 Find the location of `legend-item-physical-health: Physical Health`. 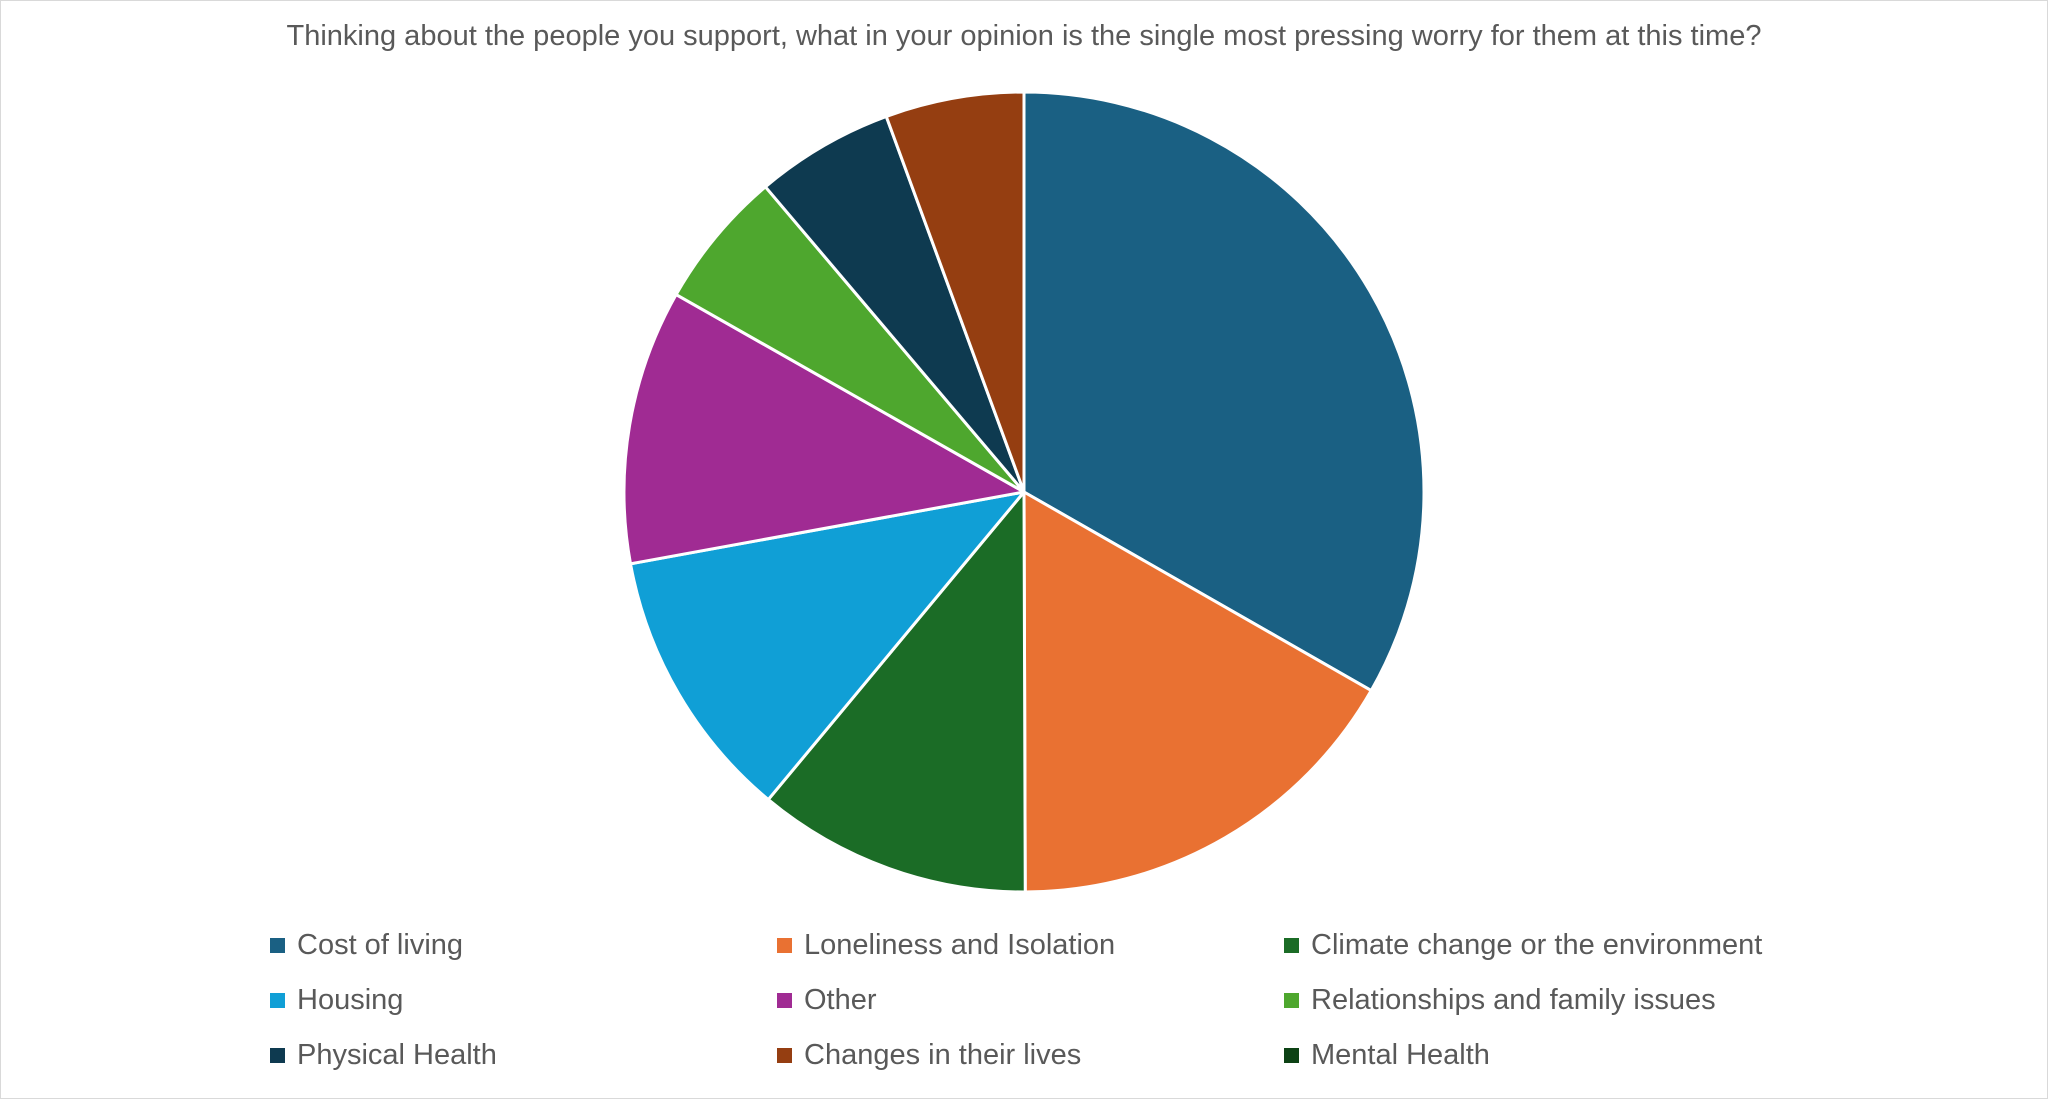

legend-item-physical-health: Physical Health is located at coordinates (383, 1055).